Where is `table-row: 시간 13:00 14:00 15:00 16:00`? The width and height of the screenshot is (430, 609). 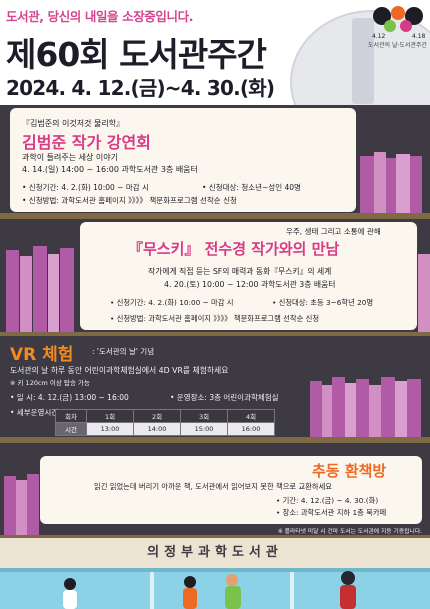
table-row: 시간 13:00 14:00 15:00 16:00 is located at coordinates (165, 429).